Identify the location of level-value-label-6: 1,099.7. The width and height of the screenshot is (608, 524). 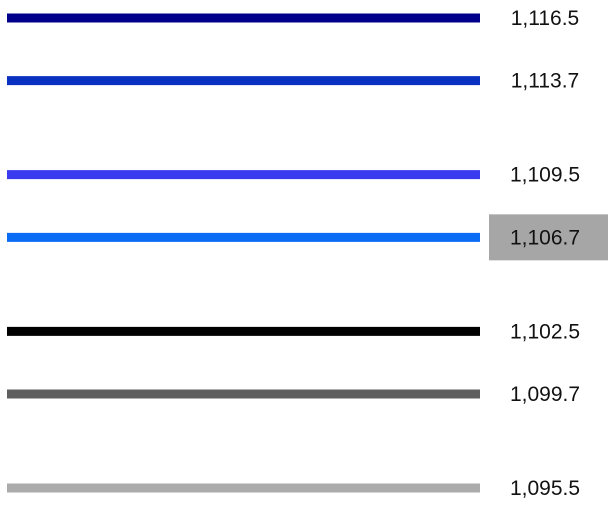
(545, 394).